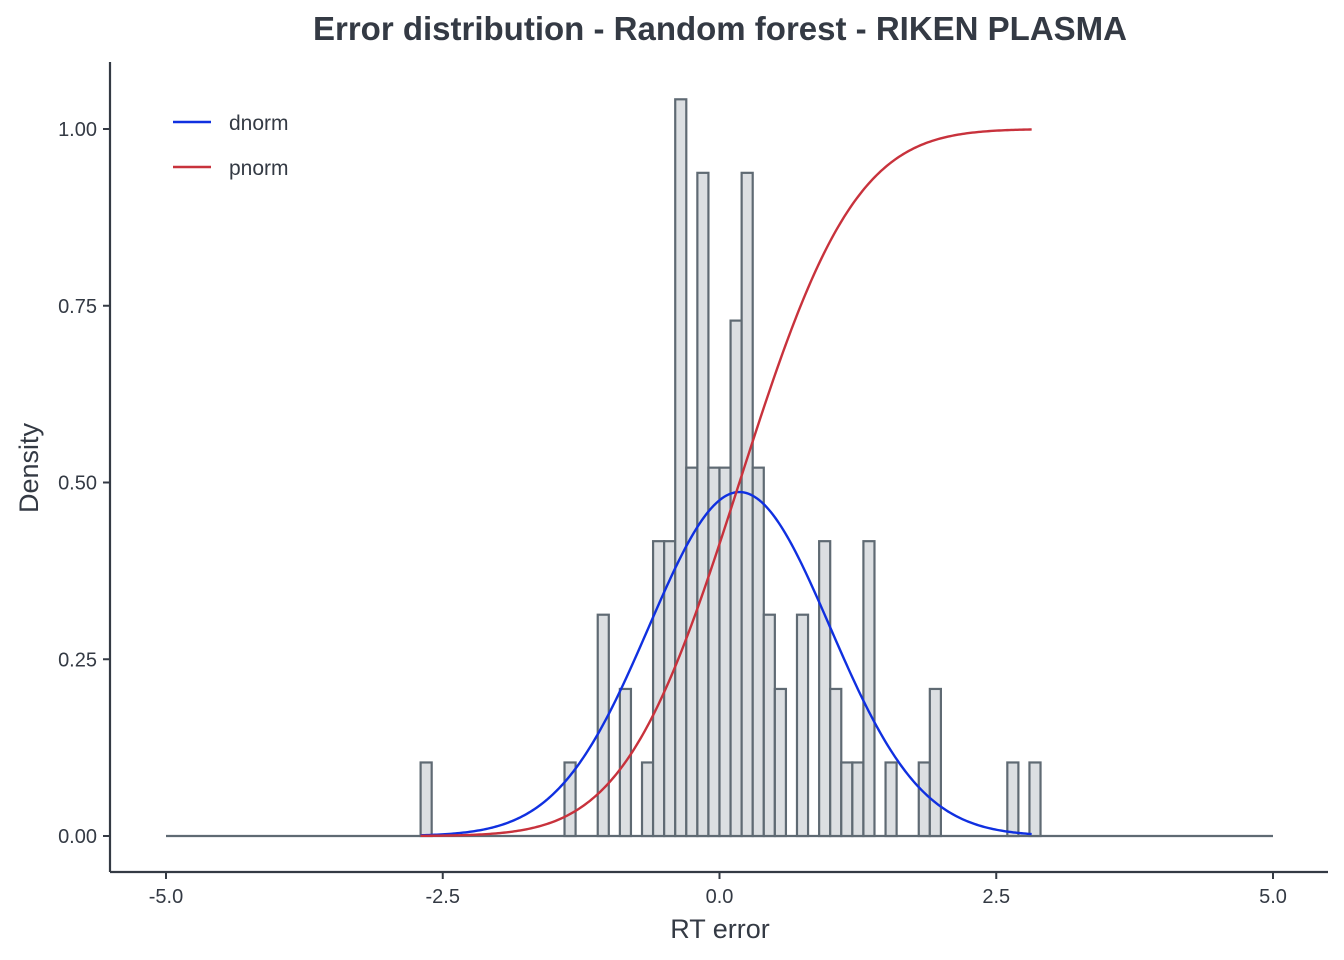  I want to click on x-axis-title: RT error, so click(720, 929).